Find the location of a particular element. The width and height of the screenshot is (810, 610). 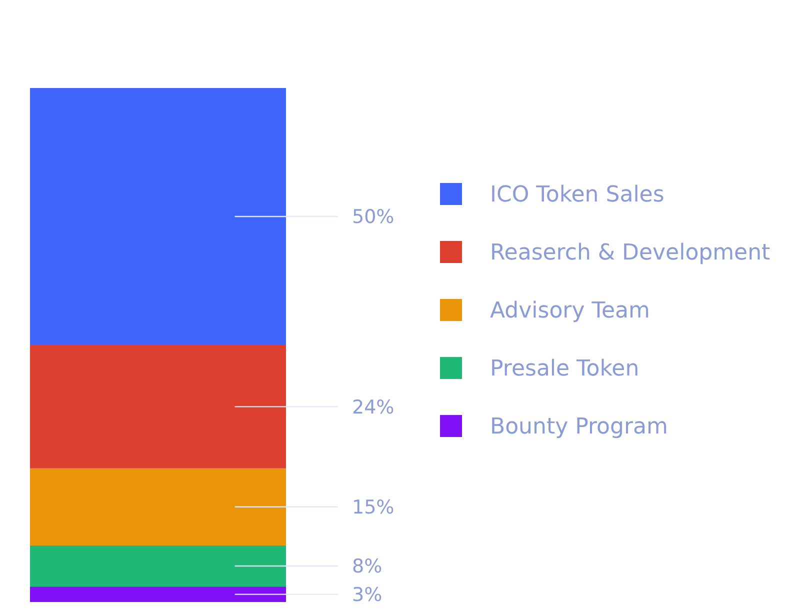

data-label: 24% is located at coordinates (373, 407).